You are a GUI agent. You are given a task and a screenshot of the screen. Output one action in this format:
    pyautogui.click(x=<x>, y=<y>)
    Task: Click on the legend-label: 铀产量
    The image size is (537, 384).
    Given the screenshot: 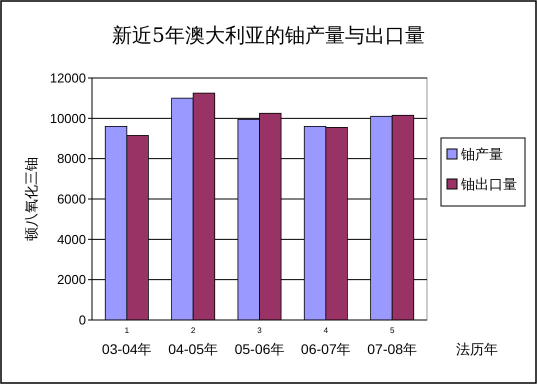 What is the action you would take?
    pyautogui.click(x=481, y=154)
    